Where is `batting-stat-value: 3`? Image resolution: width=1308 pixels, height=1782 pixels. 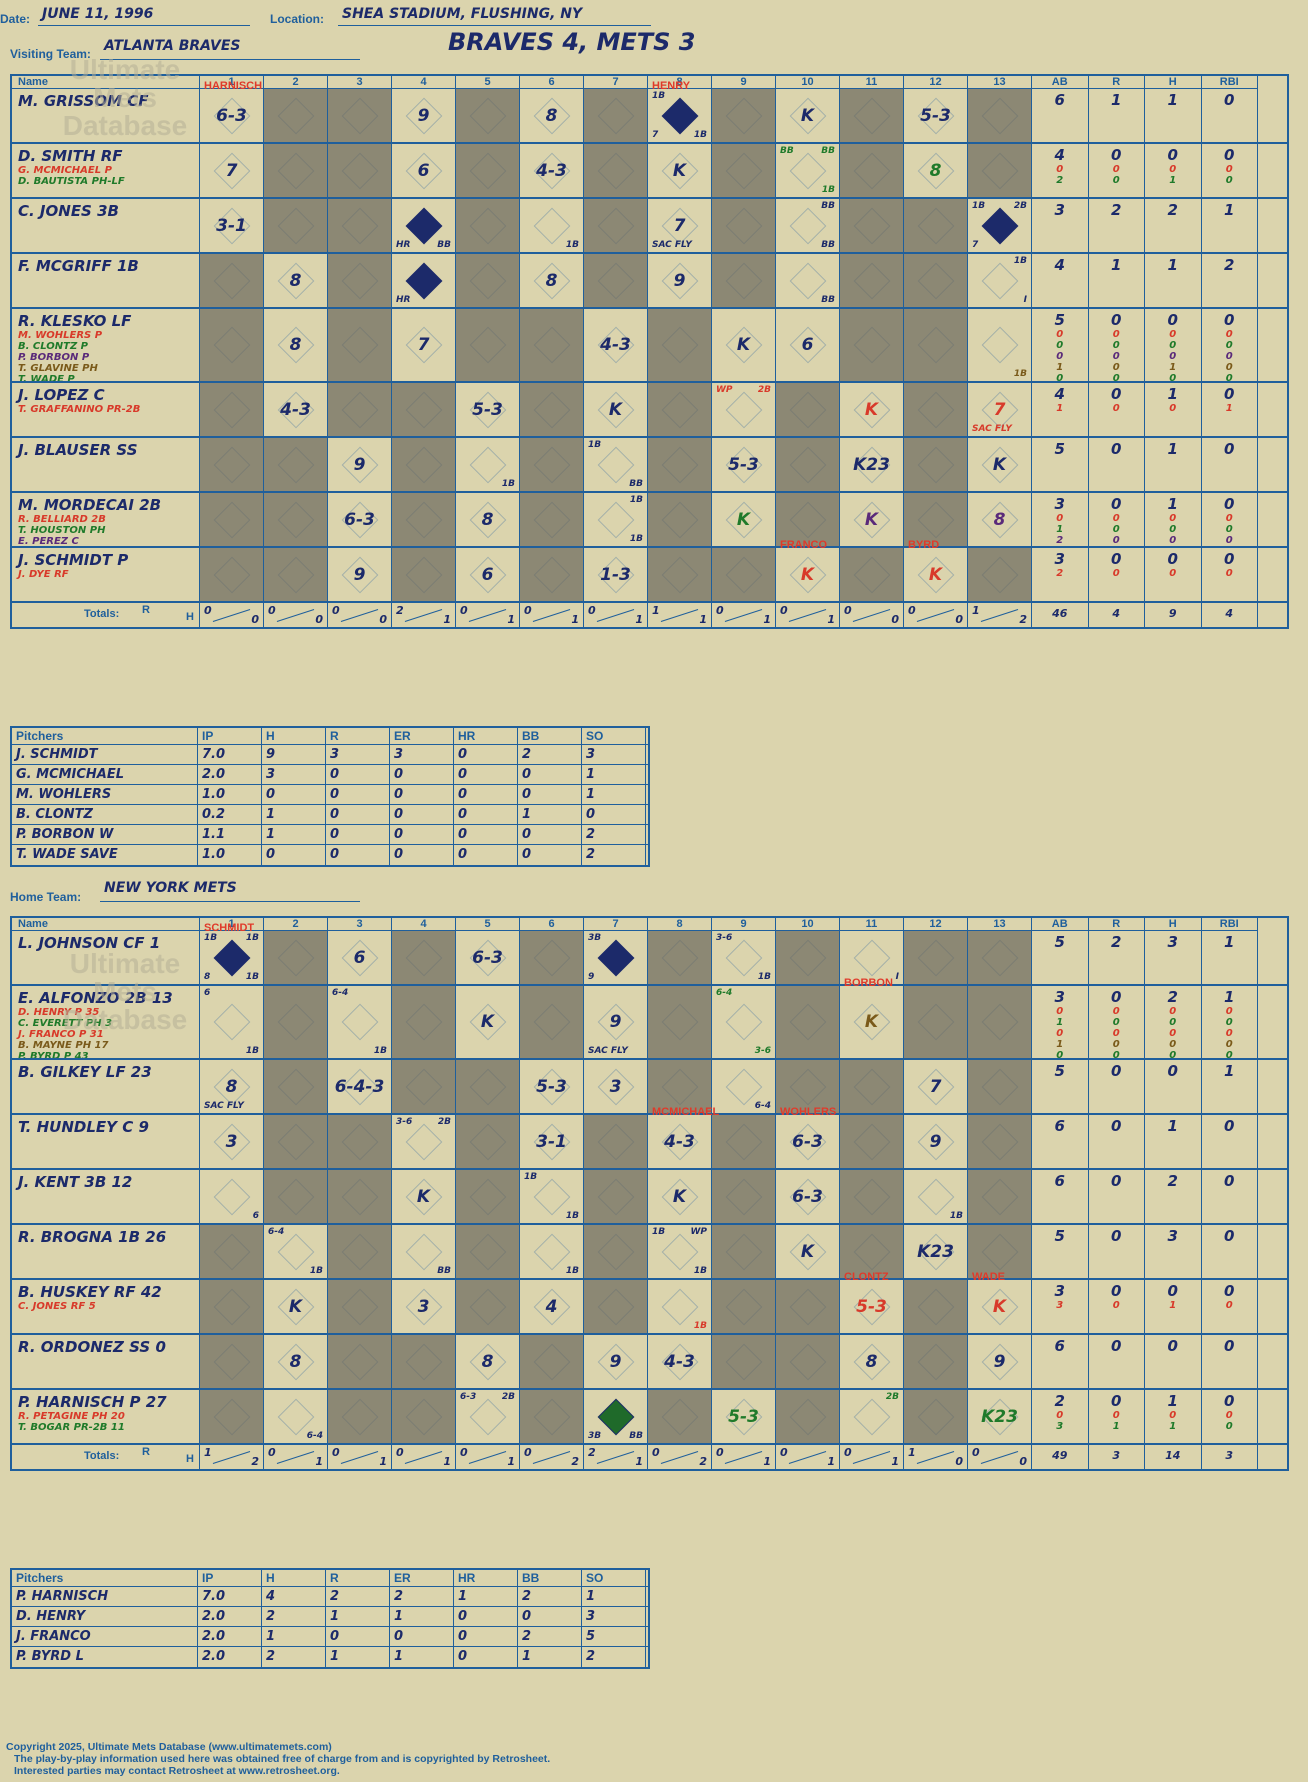 batting-stat-value: 3 is located at coordinates (1172, 1236).